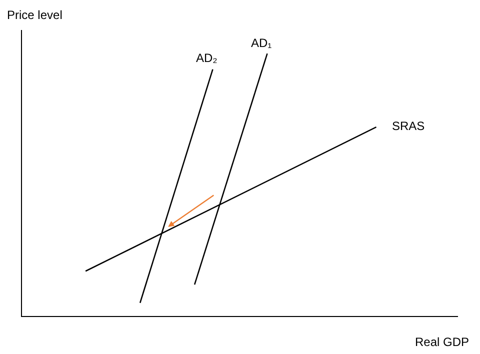  What do you see at coordinates (207, 58) in the screenshot?
I see `series-label: AD₂` at bounding box center [207, 58].